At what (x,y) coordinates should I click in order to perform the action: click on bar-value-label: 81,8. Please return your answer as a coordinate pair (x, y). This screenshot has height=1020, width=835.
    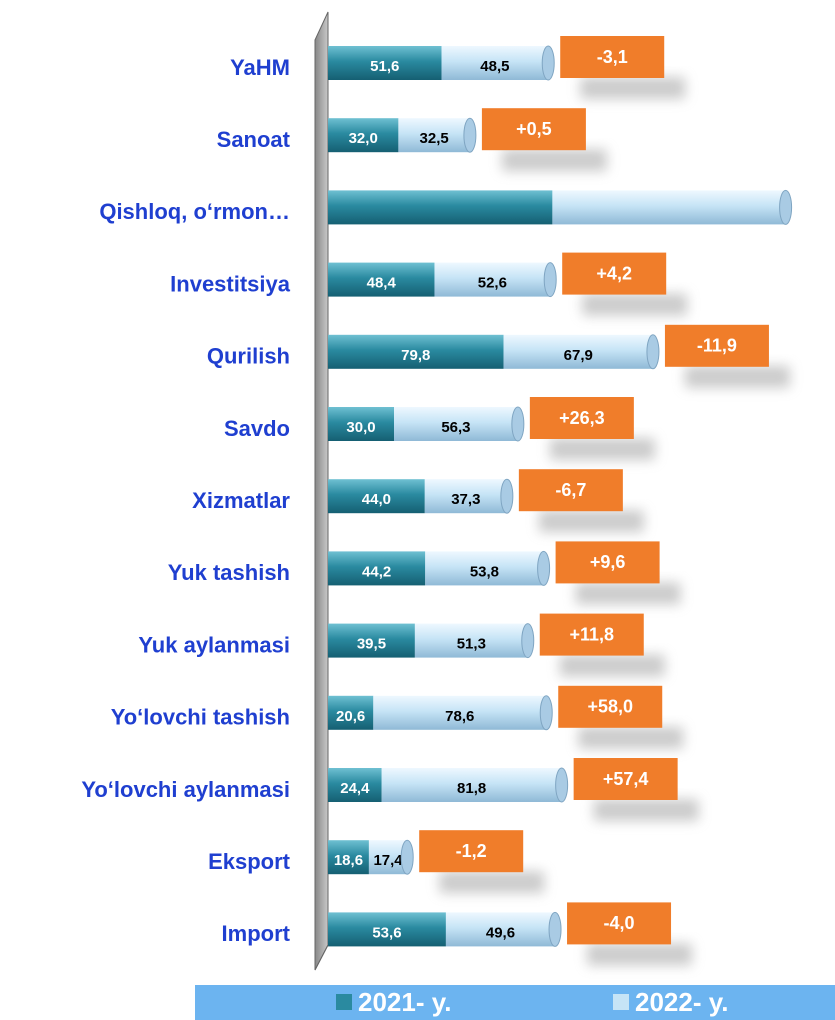
    Looking at the image, I should click on (471, 788).